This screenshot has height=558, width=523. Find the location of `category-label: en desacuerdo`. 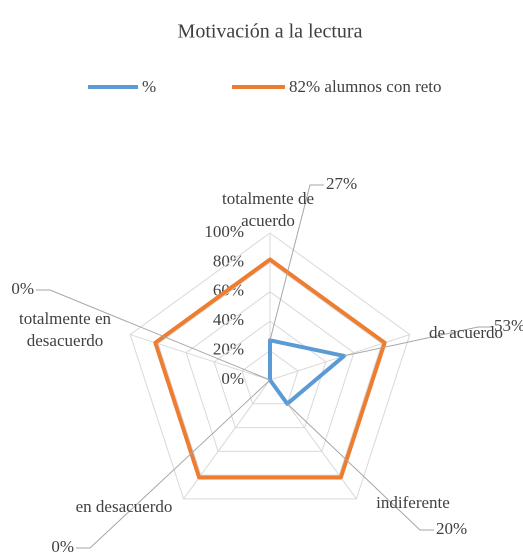

category-label: en desacuerdo is located at coordinates (124, 506).